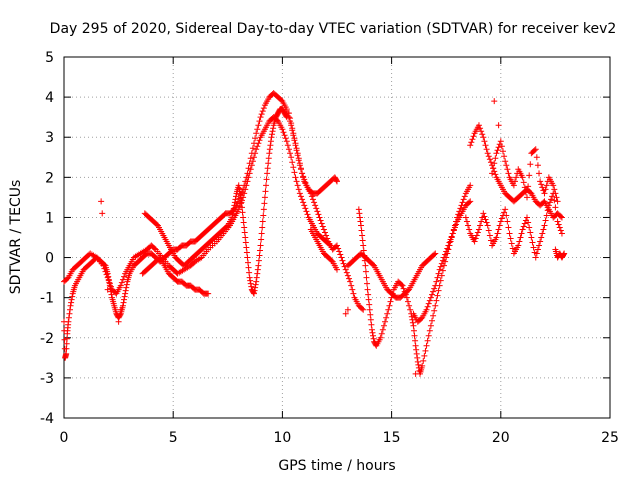  I want to click on y-tick-label: -2, so click(47, 339).